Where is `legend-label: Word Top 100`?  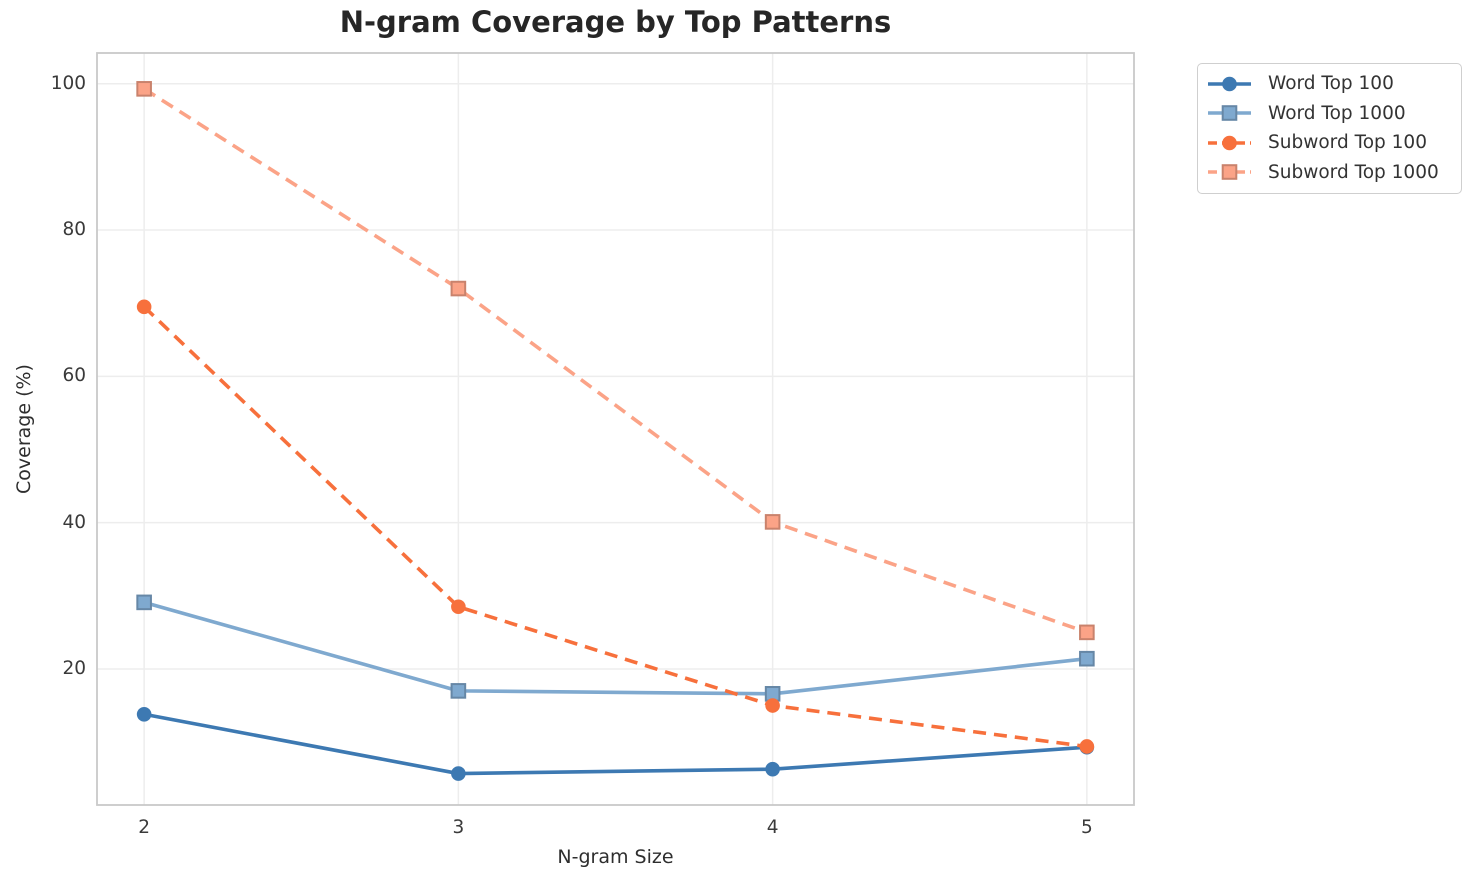
legend-label: Word Top 100 is located at coordinates (1331, 84).